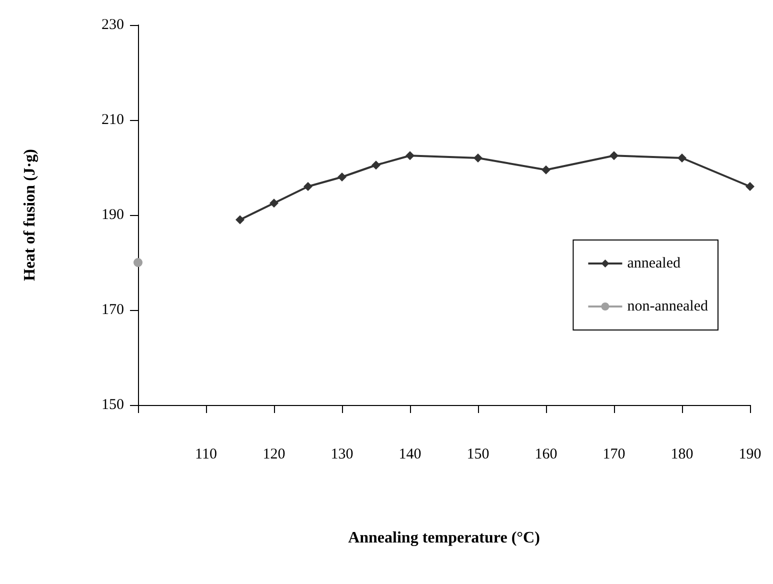 The image size is (773, 584). I want to click on x-tick-label: 110, so click(206, 454).